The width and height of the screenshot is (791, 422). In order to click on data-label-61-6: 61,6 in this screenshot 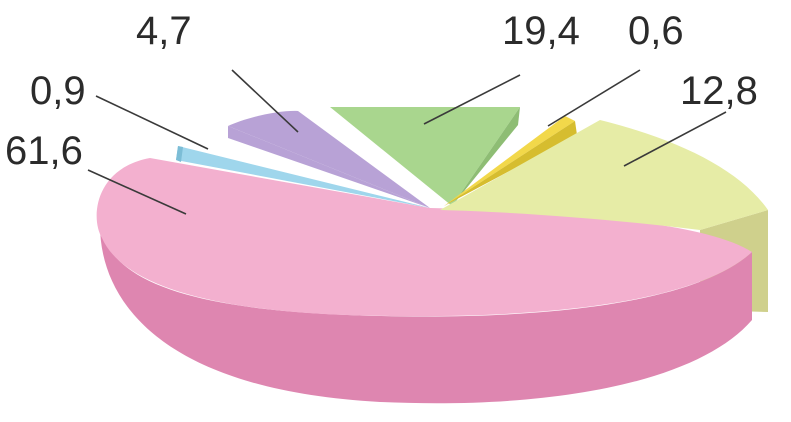, I will do `click(44, 151)`.